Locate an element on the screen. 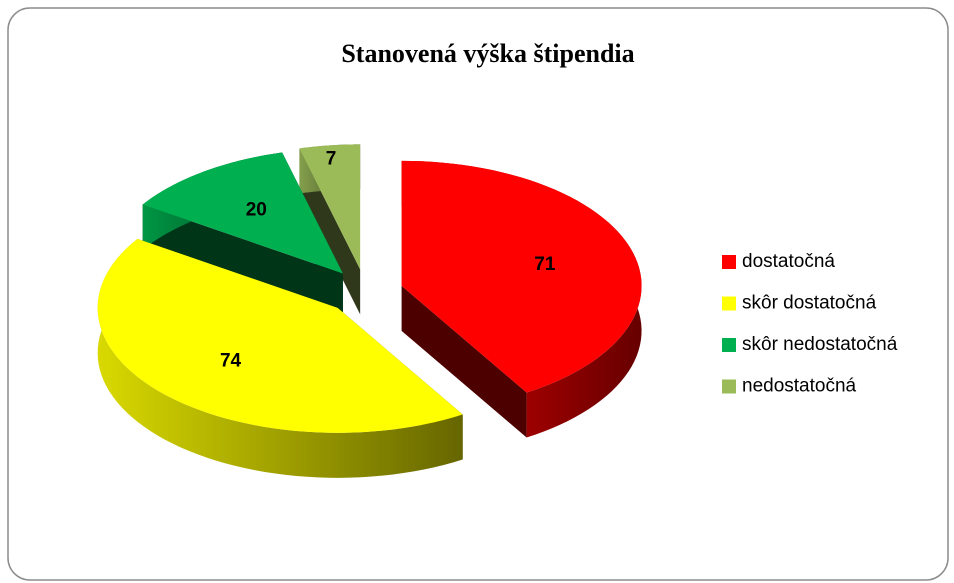  data-label: 20 is located at coordinates (256, 209).